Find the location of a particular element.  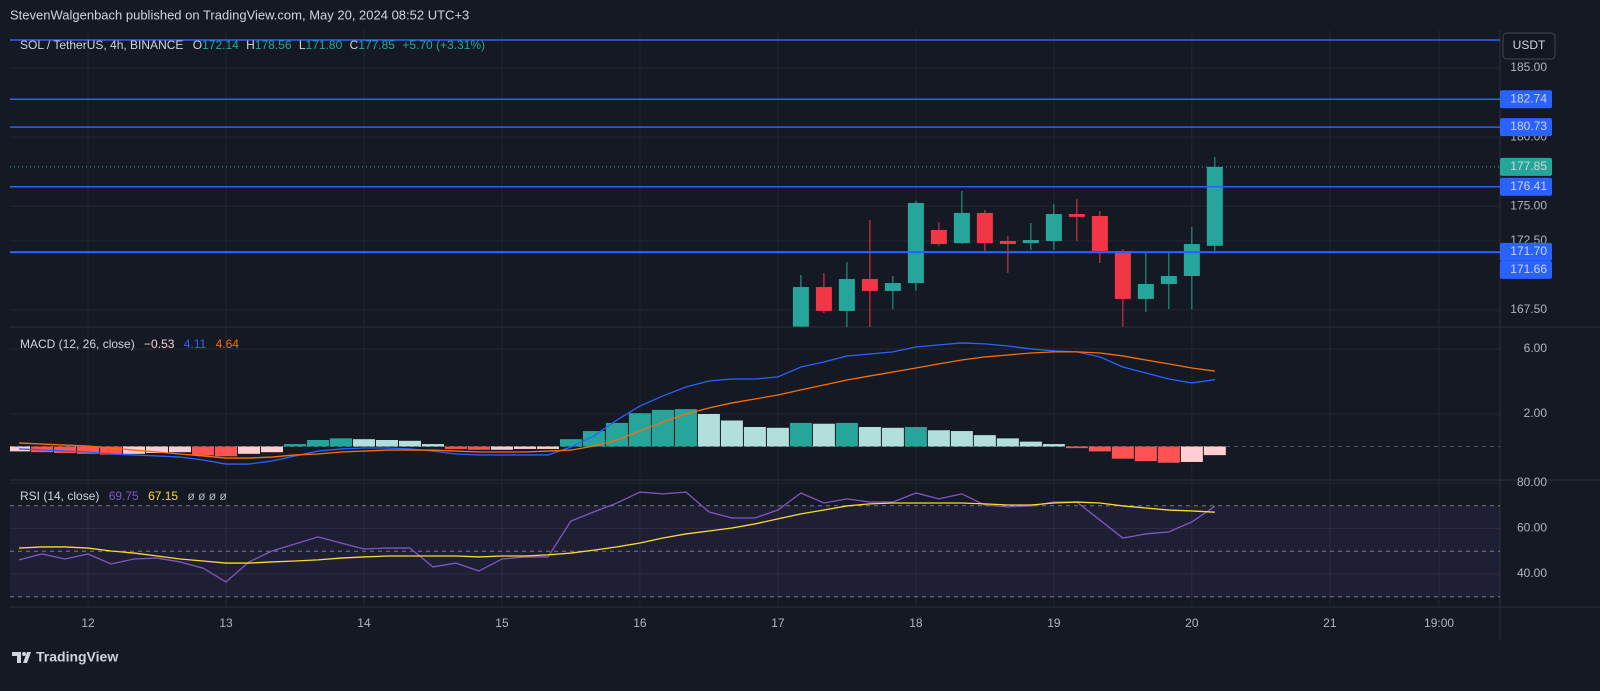

ohlc-key: H is located at coordinates (250, 45).